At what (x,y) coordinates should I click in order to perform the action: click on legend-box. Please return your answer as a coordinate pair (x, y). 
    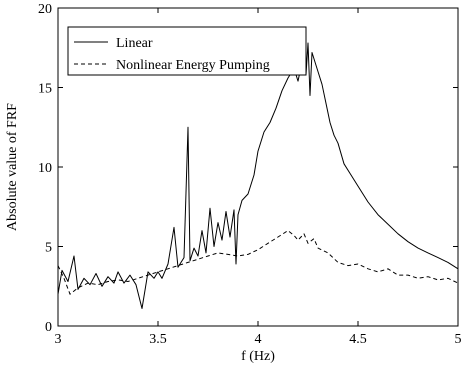
    Looking at the image, I should click on (187, 51).